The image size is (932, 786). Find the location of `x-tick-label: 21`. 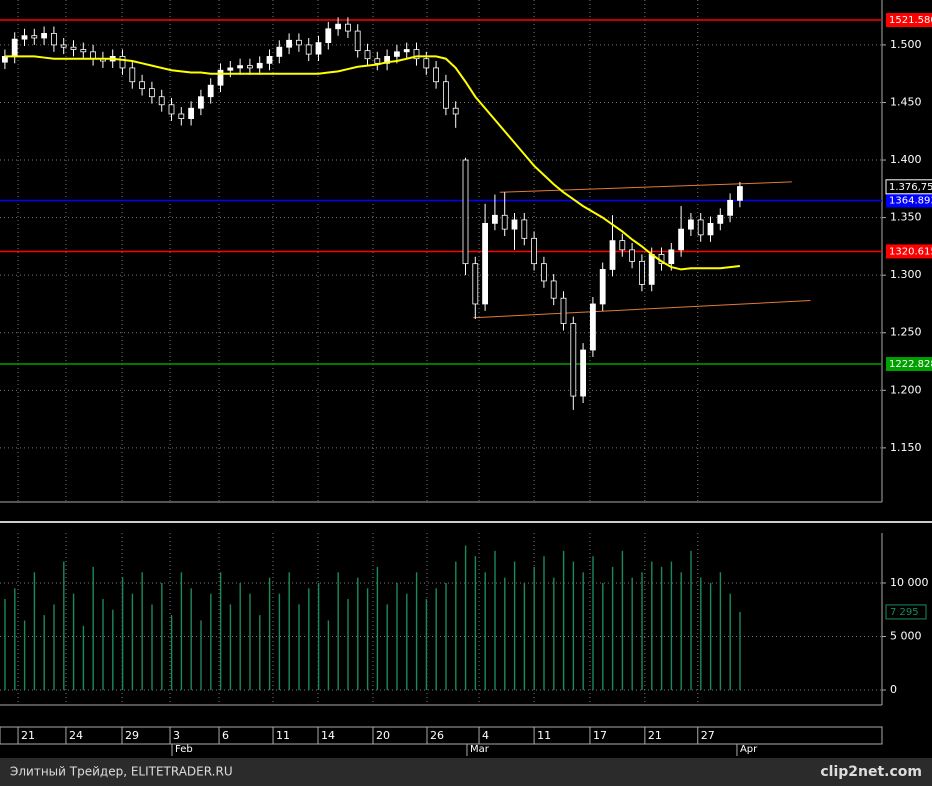

x-tick-label: 21 is located at coordinates (655, 735).